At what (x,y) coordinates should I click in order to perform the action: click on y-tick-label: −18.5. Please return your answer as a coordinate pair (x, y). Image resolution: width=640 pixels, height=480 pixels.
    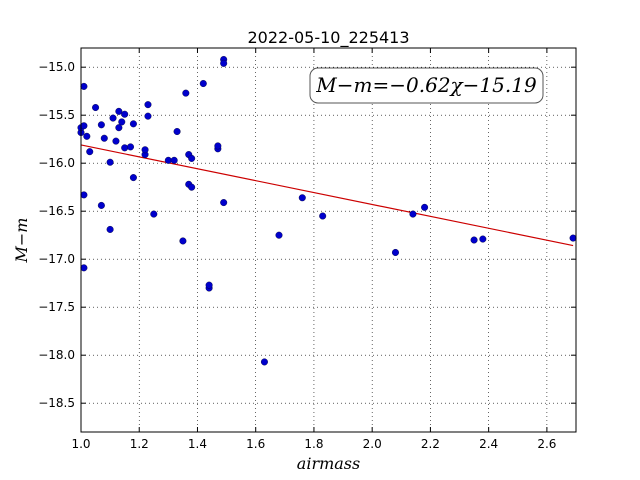
    Looking at the image, I should click on (56, 403).